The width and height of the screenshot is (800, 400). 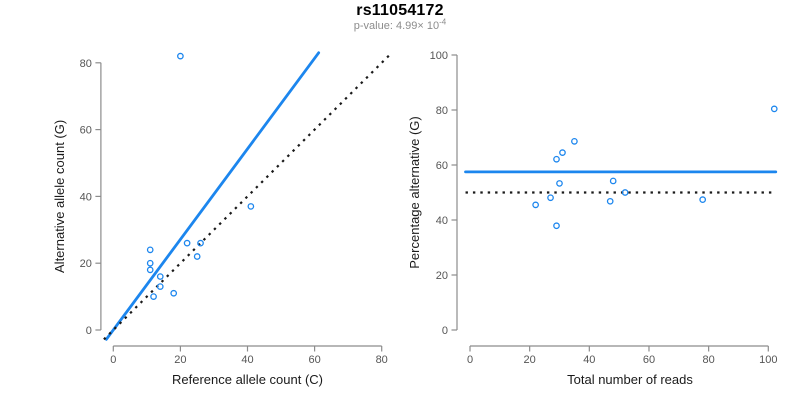 I want to click on left-x-tick-label: 80, so click(x=382, y=360).